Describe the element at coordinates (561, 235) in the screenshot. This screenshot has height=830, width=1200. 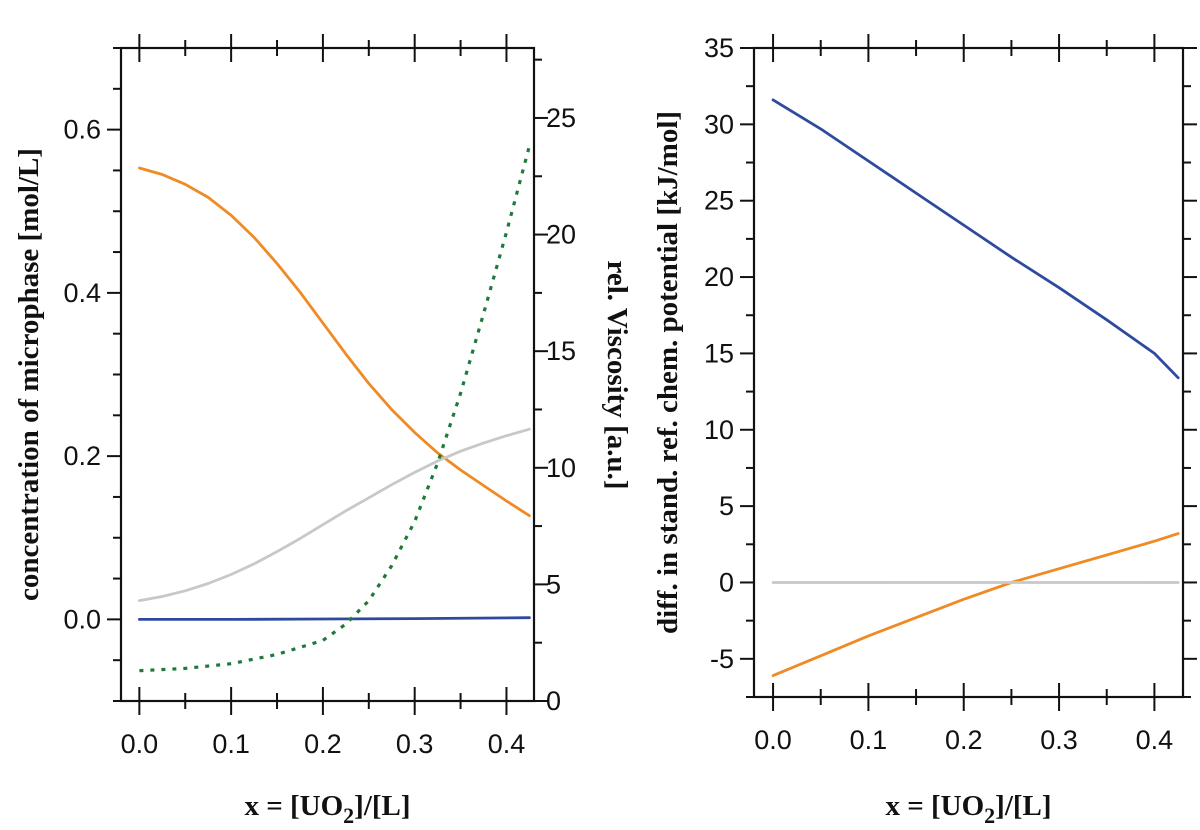
I see `y2-tick-label: 20` at that location.